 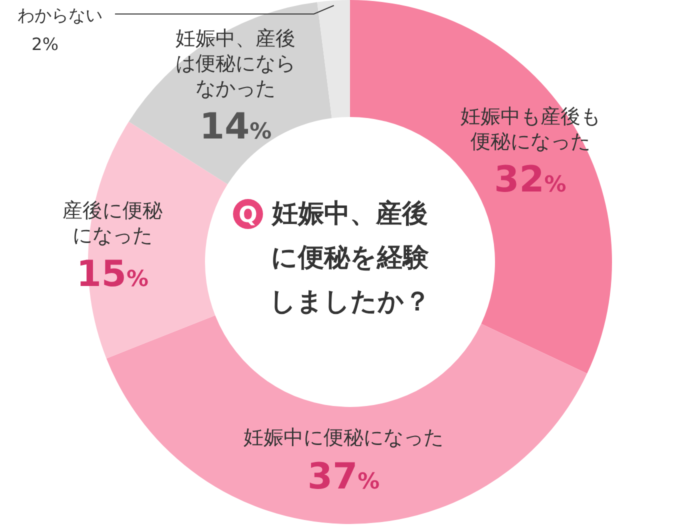 What do you see at coordinates (236, 127) in the screenshot?
I see `data-label: 14%` at bounding box center [236, 127].